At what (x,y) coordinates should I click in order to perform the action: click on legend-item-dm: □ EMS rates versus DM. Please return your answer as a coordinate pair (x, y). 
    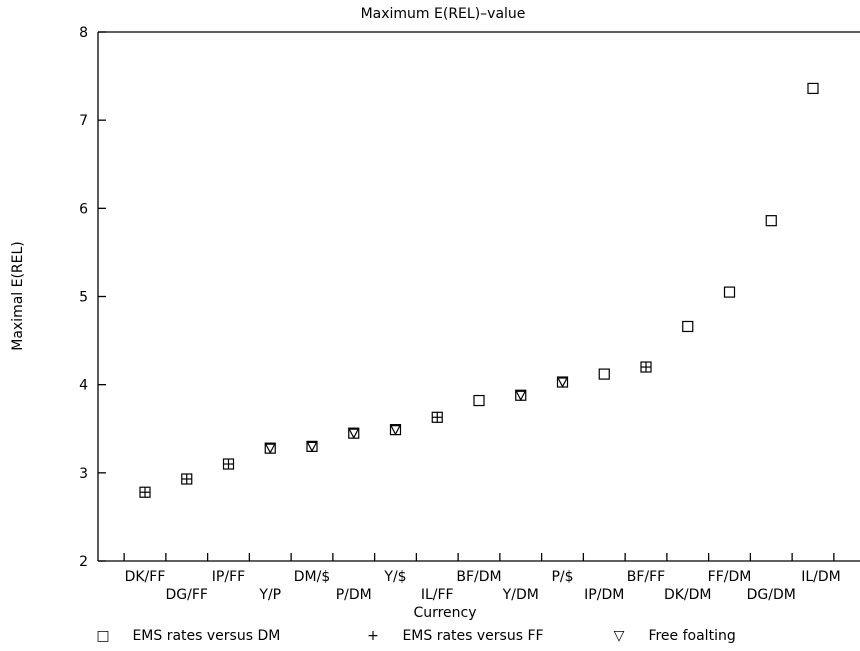
    Looking at the image, I should click on (186, 636).